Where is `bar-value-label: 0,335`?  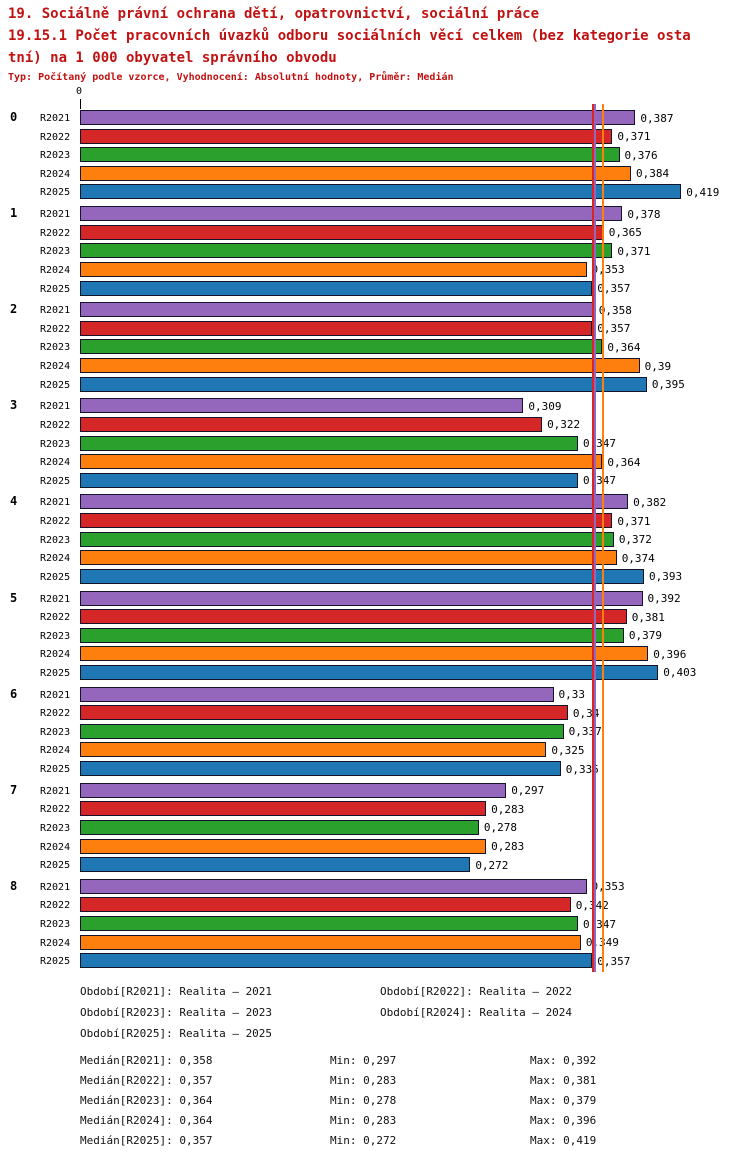
bar-value-label: 0,335 is located at coordinates (582, 769).